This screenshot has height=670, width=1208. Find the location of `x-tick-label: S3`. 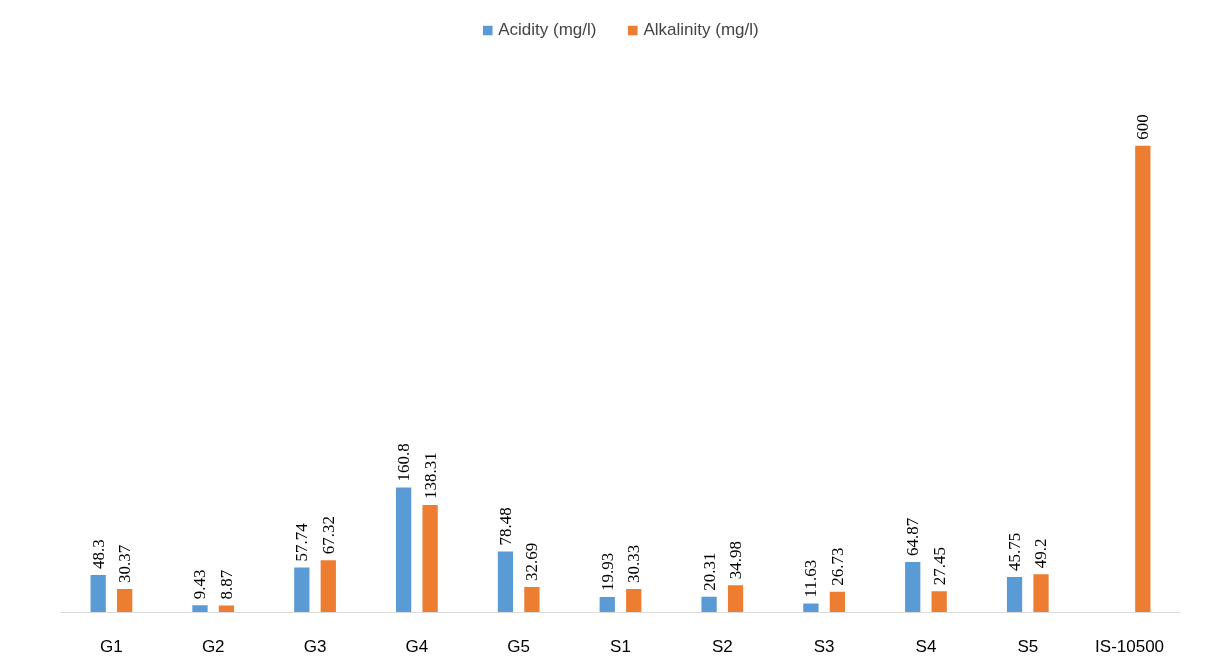

x-tick-label: S3 is located at coordinates (824, 646).